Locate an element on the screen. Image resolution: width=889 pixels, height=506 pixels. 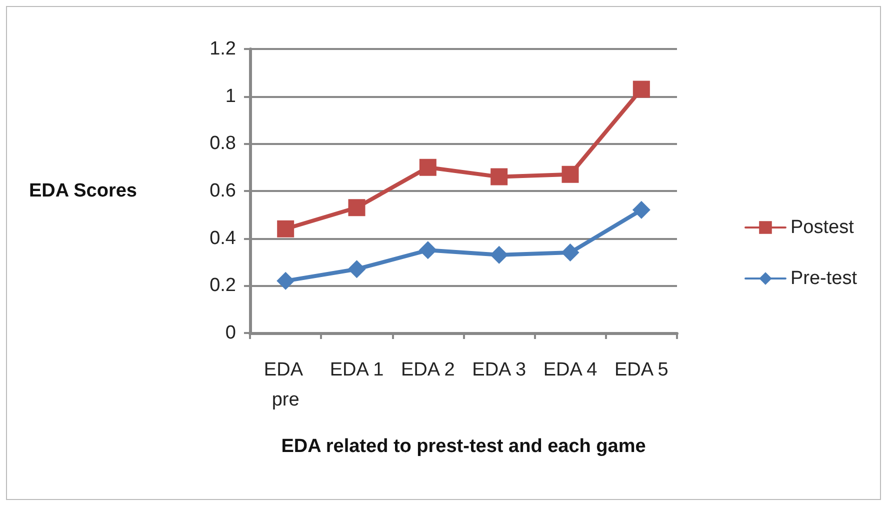
y-tick-label: 0.4 is located at coordinates (223, 238).